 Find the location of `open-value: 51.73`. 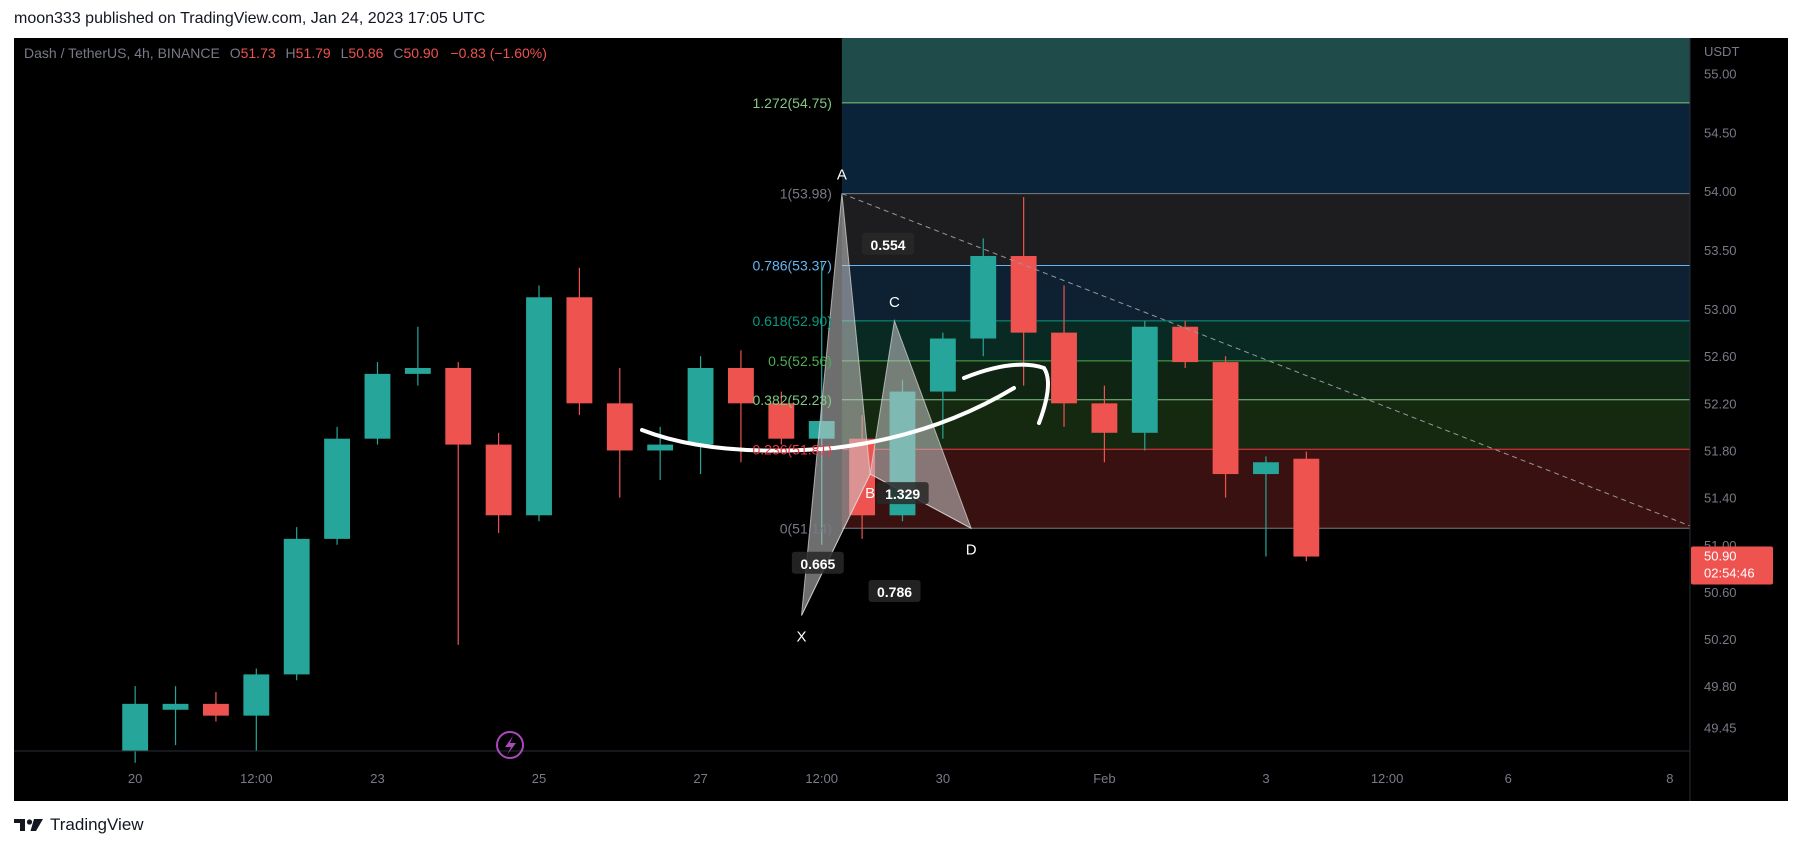

open-value: 51.73 is located at coordinates (258, 53).